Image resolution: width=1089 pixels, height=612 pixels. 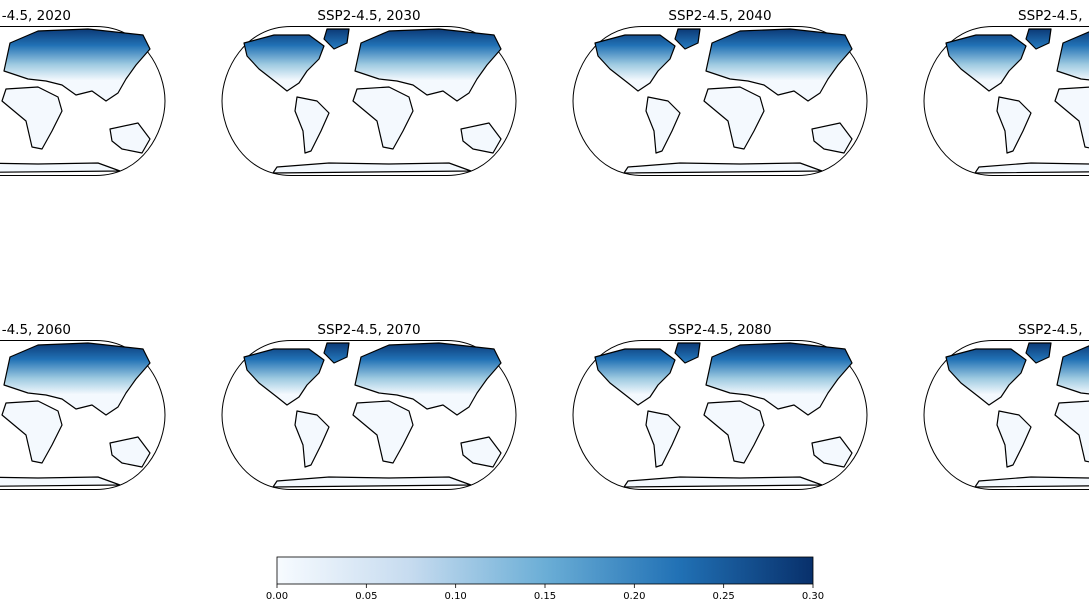 What do you see at coordinates (719, 330) in the screenshot?
I see `panel-title: SSP2-4.5, 2080` at bounding box center [719, 330].